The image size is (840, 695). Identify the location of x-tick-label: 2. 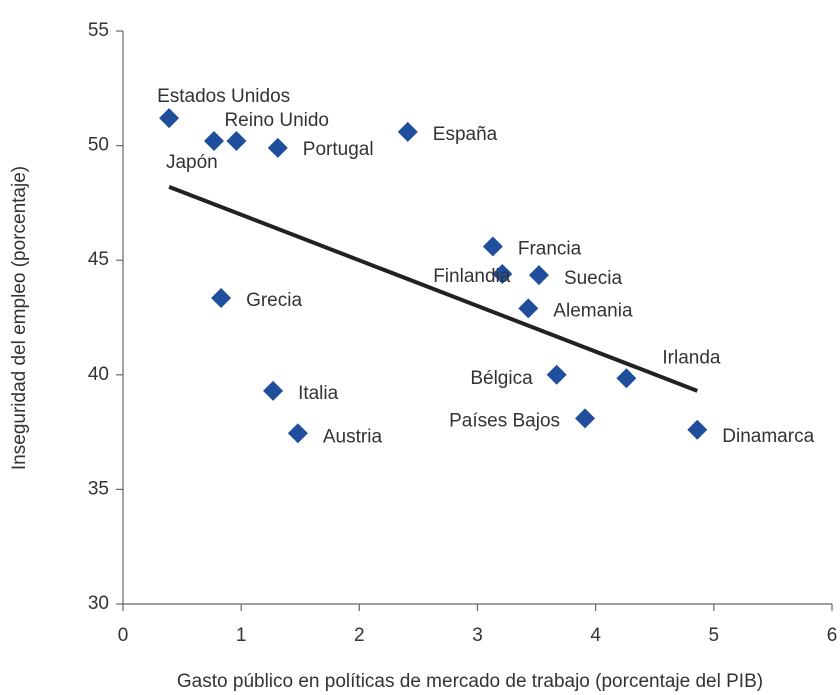
(359, 635).